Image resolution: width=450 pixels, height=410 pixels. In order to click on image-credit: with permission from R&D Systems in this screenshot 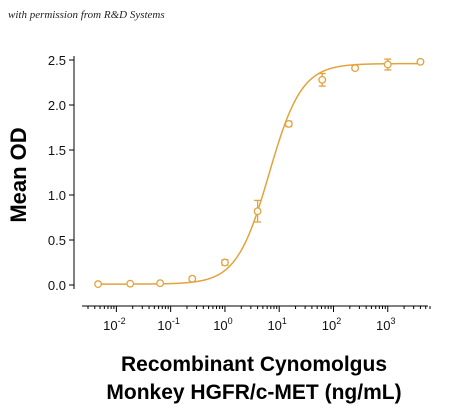, I will do `click(86, 15)`.